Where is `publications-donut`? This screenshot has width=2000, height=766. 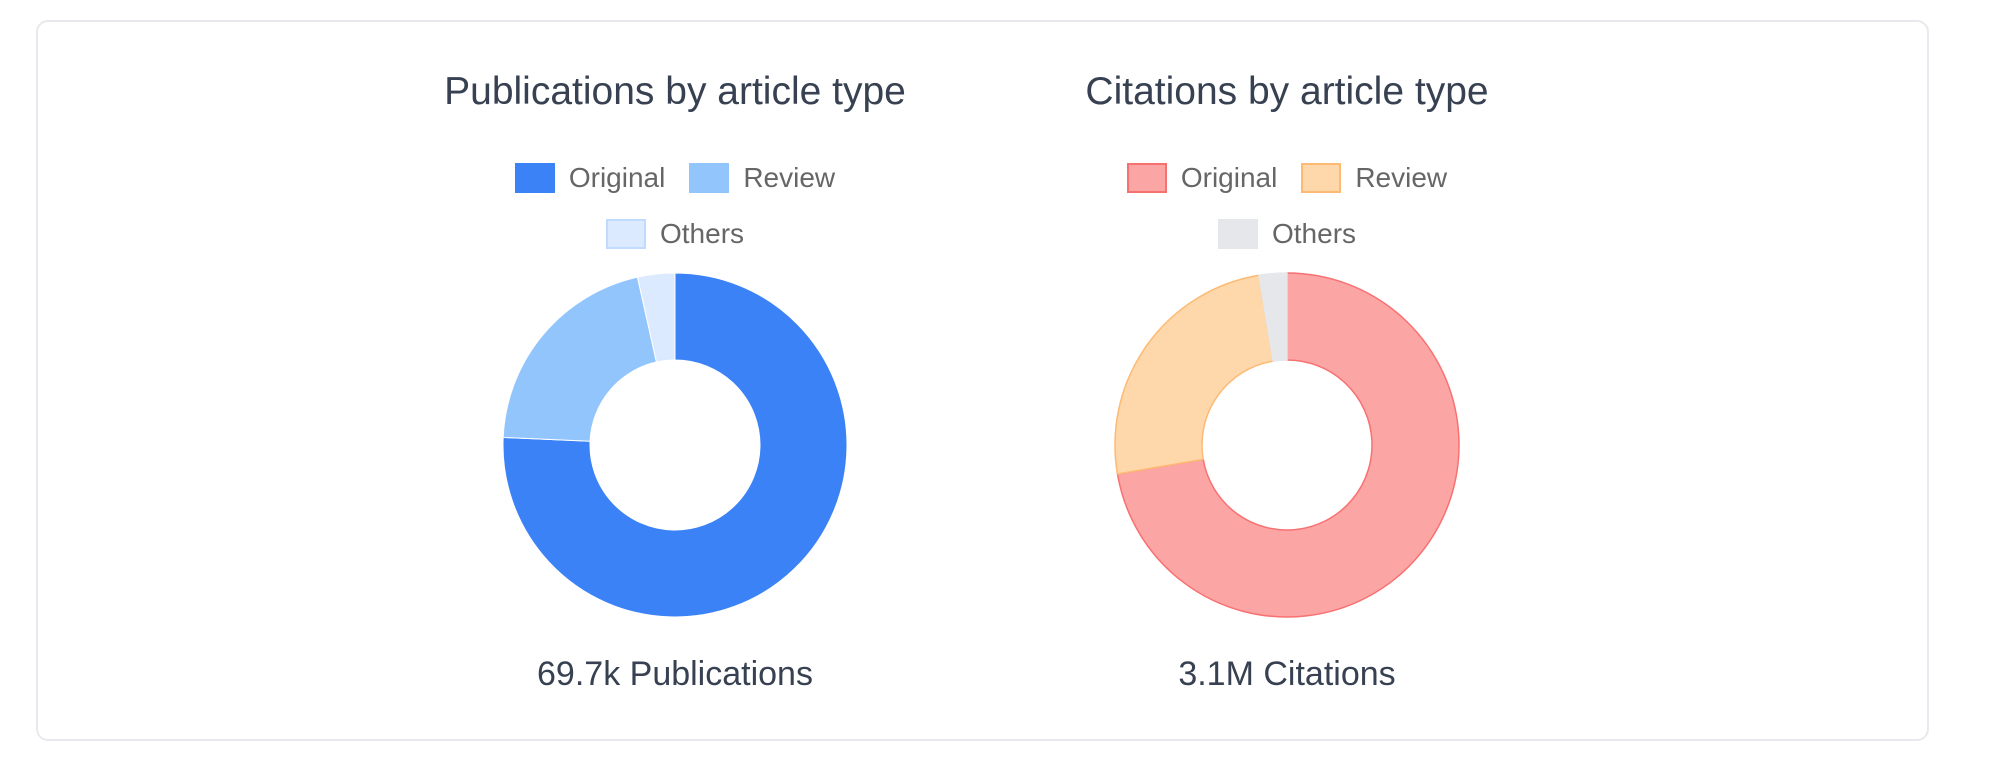 publications-donut is located at coordinates (675, 445).